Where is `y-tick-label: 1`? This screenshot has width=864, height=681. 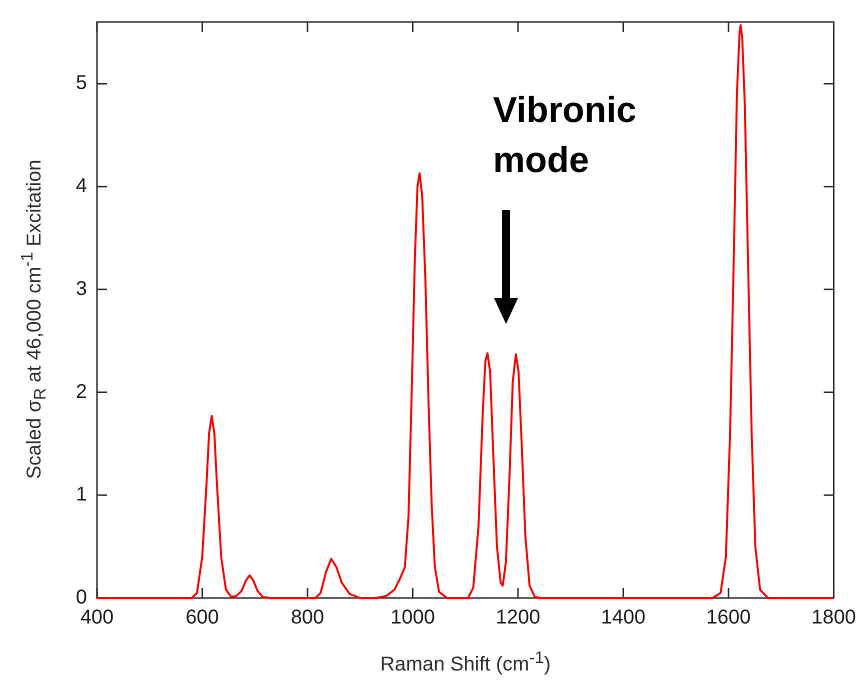 y-tick-label: 1 is located at coordinates (81, 495).